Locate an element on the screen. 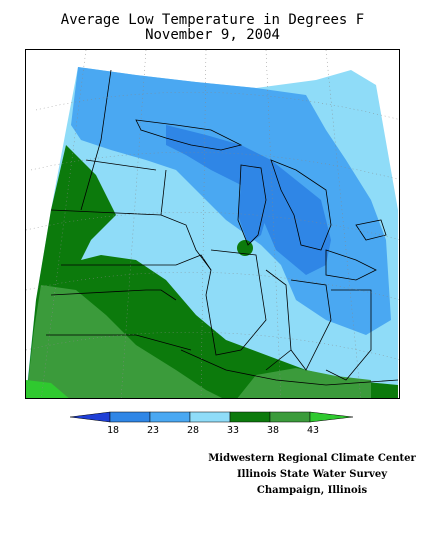  color-legend is located at coordinates (212, 417).